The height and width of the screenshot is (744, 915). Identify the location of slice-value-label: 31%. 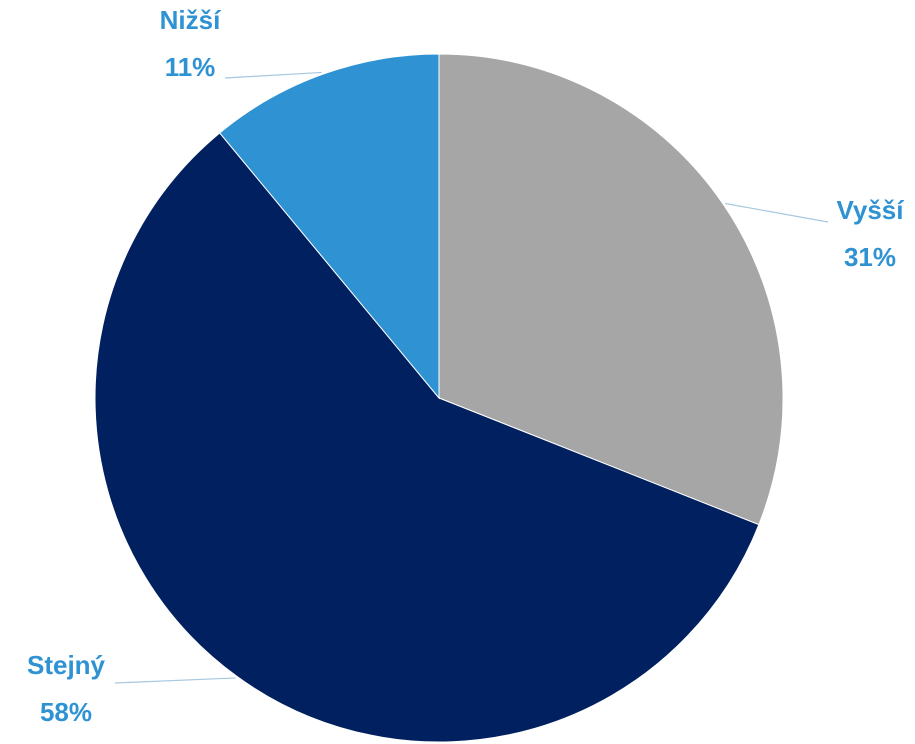
(870, 257).